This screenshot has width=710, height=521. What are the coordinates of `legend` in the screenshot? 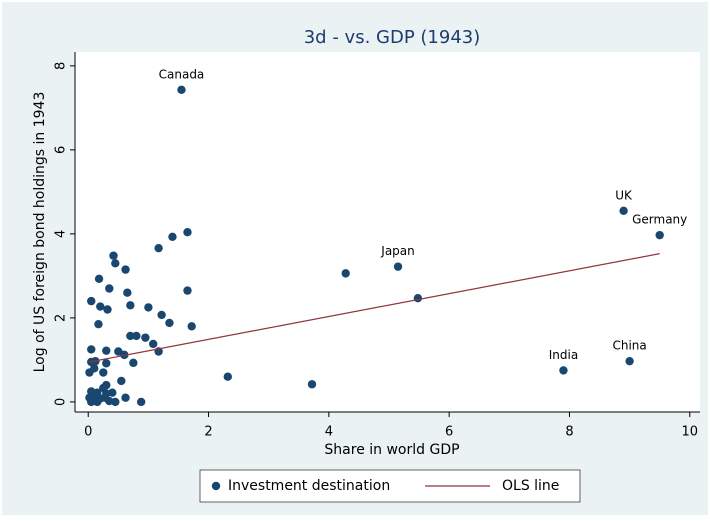 It's located at (390, 486).